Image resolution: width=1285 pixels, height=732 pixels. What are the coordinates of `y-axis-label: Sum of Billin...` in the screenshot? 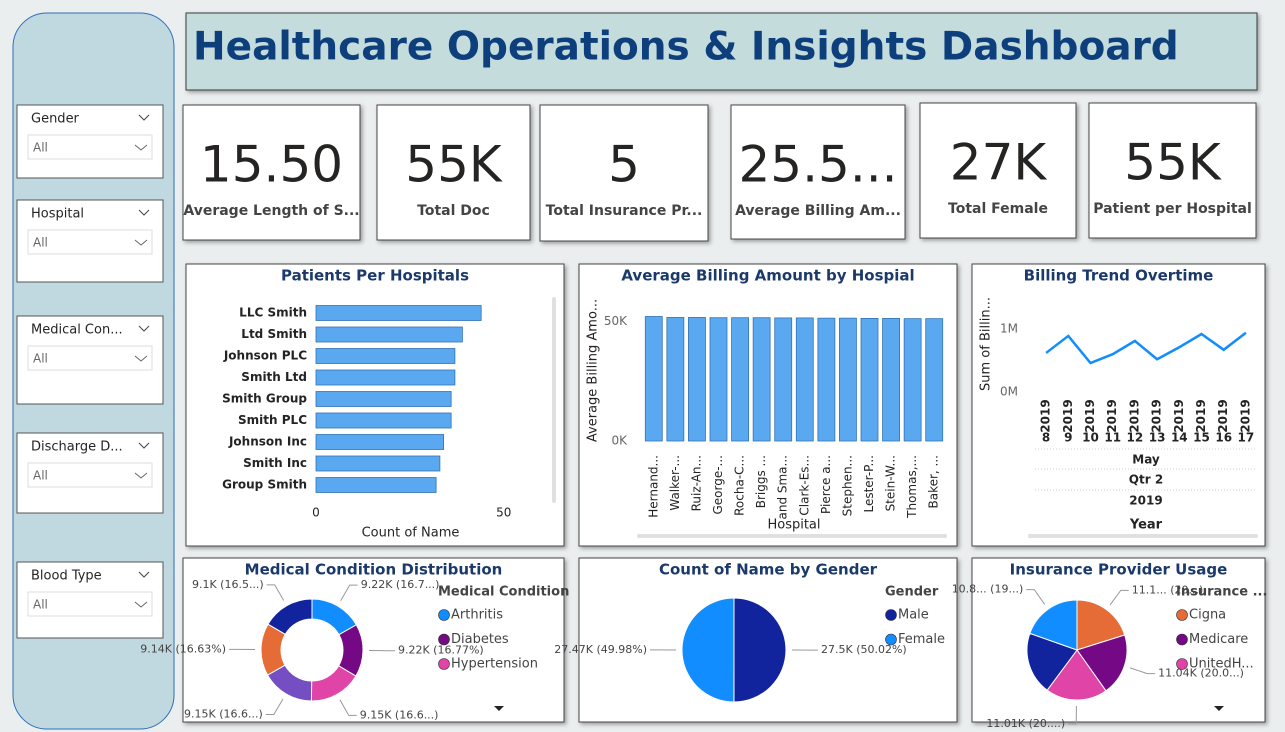 It's located at (986, 344).